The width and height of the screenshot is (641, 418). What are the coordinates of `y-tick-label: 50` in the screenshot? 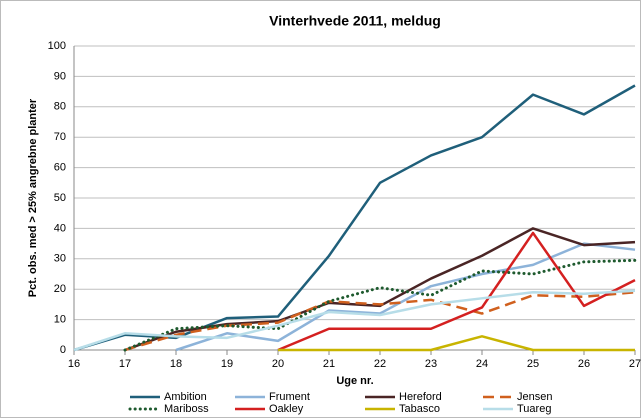 It's located at (60, 198).